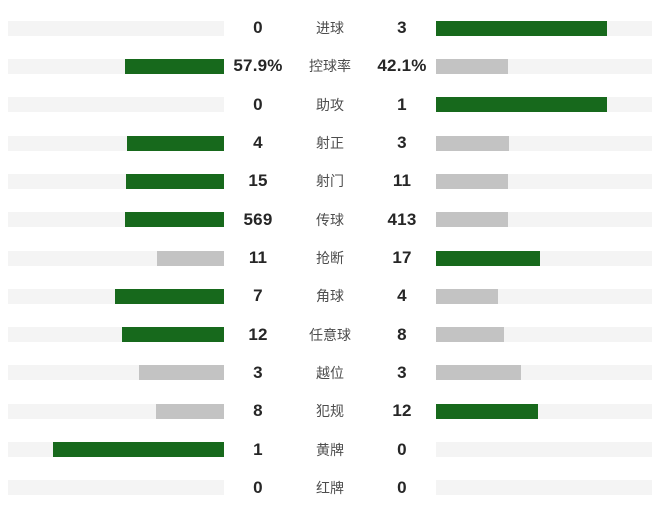 The width and height of the screenshot is (660, 509). Describe the element at coordinates (258, 143) in the screenshot. I see `home-value: 4` at that location.